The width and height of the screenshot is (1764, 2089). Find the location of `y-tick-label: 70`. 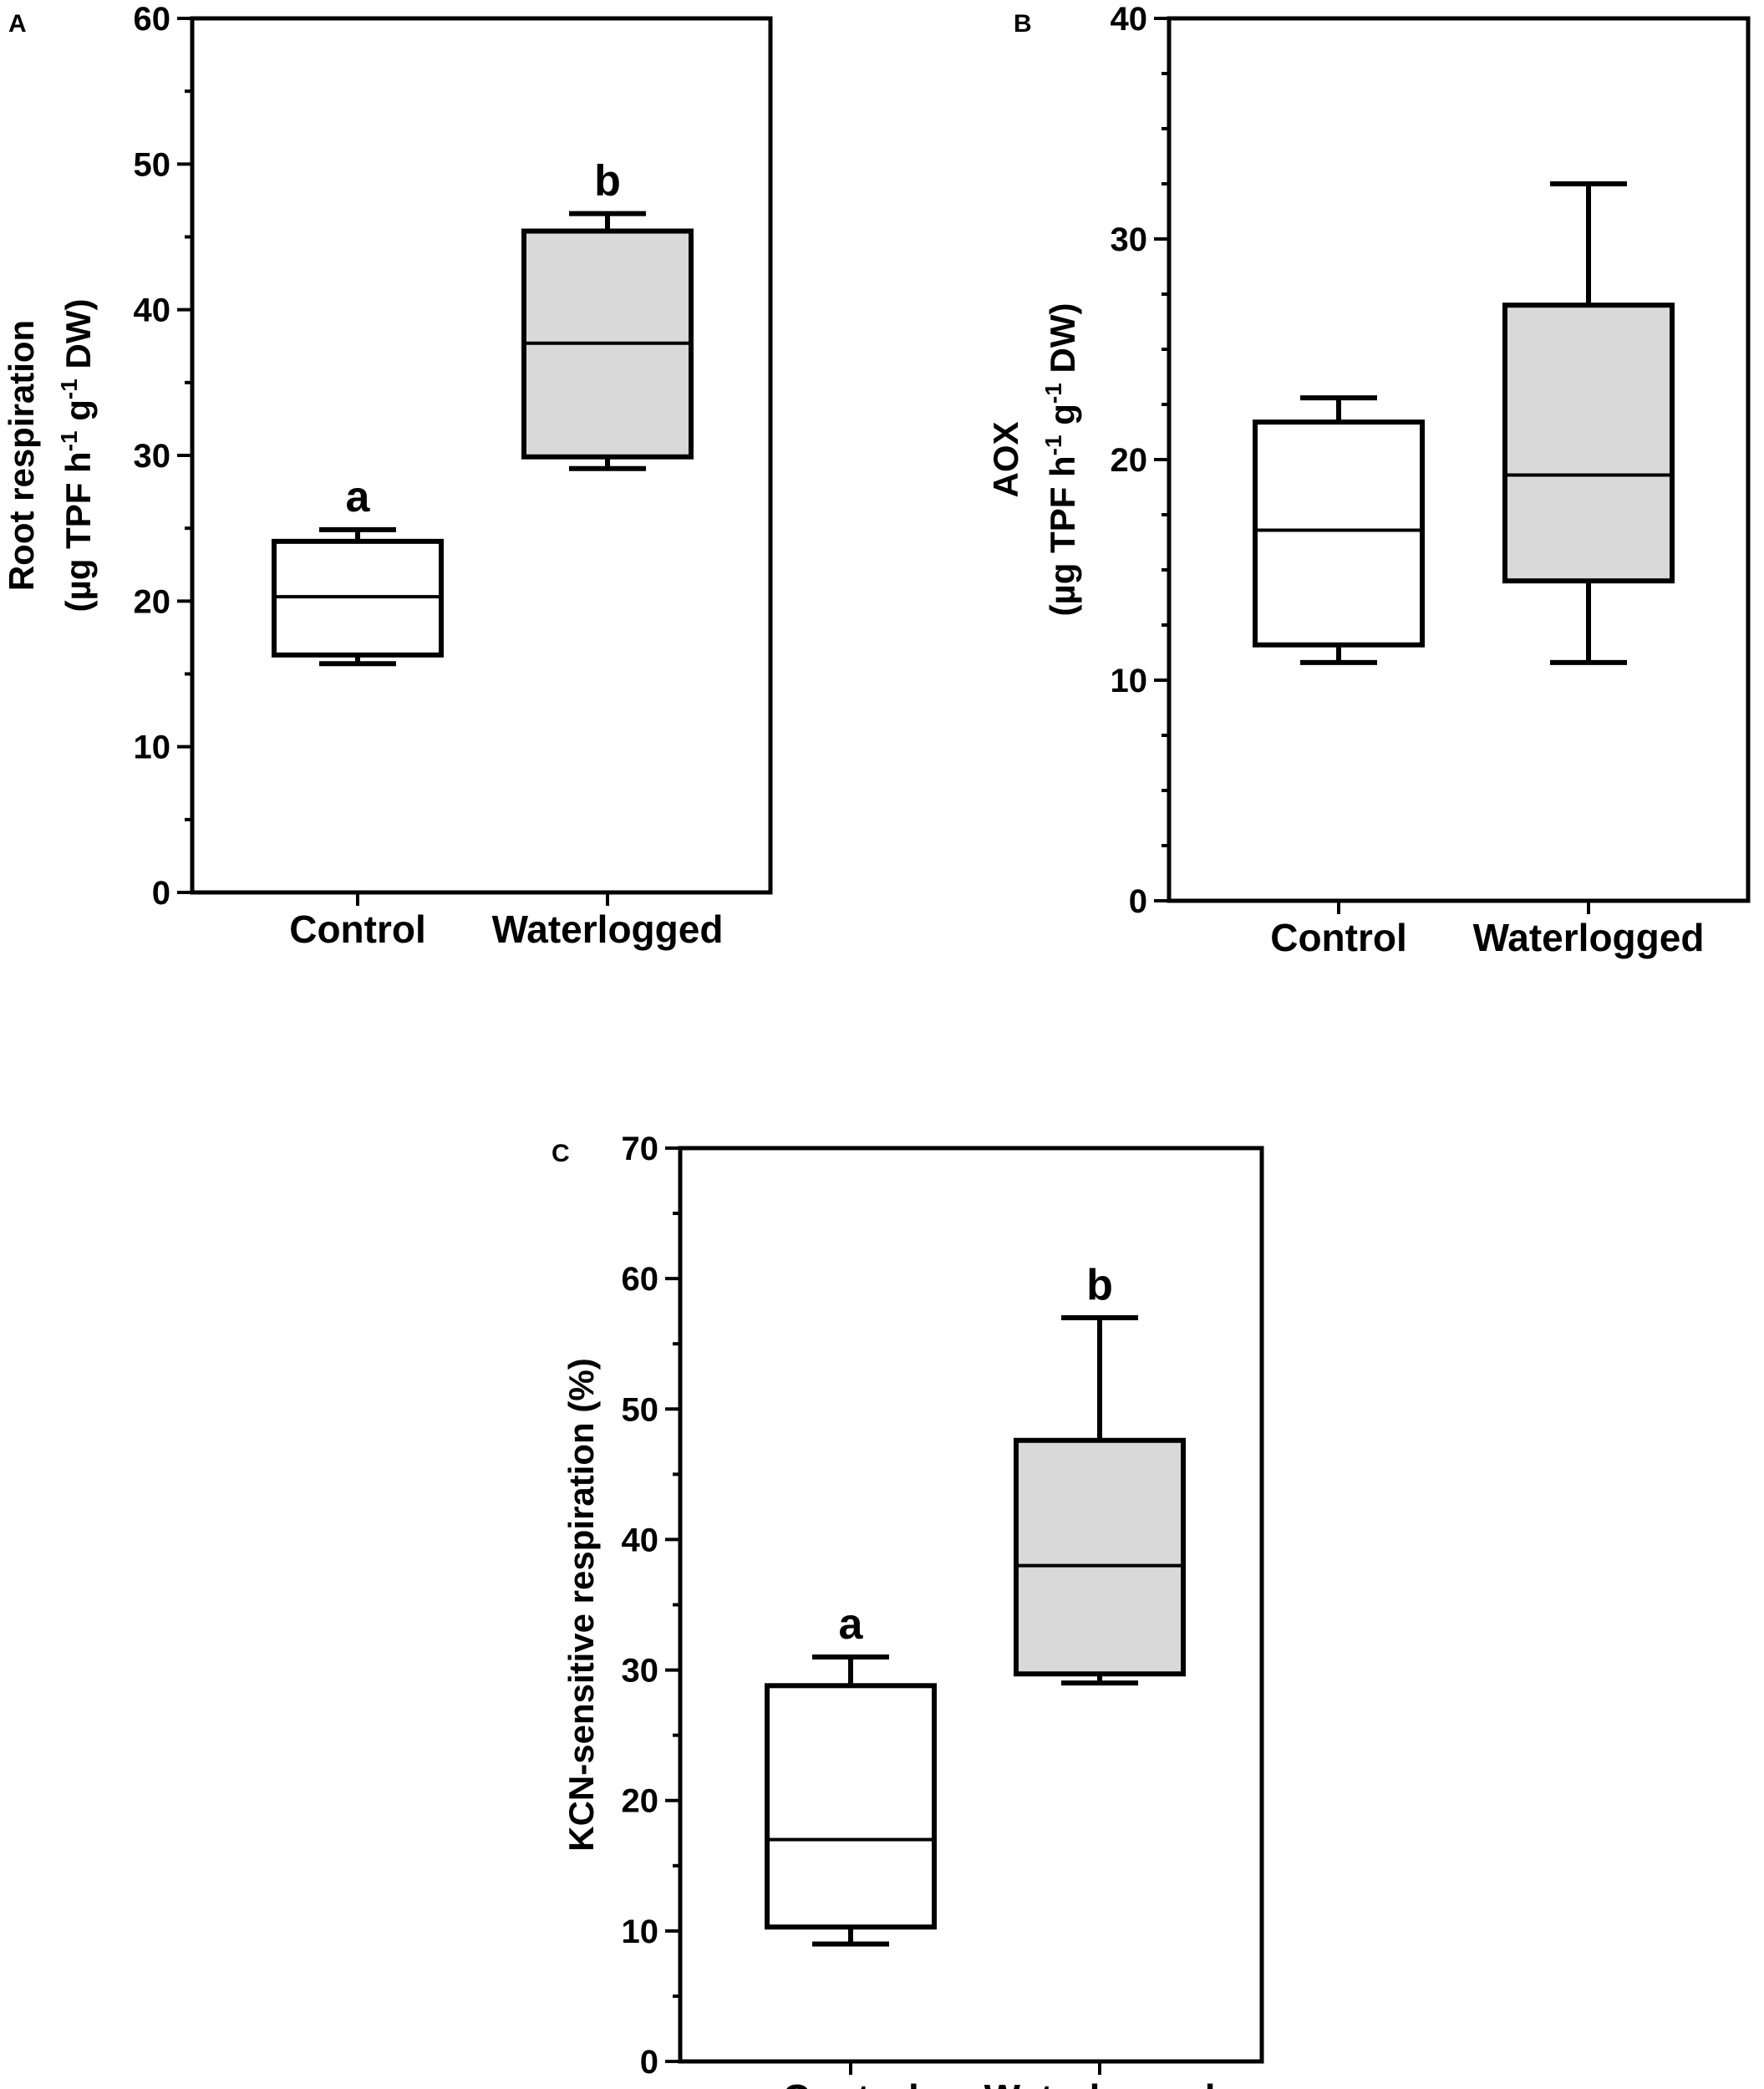

y-tick-label: 70 is located at coordinates (640, 1149).